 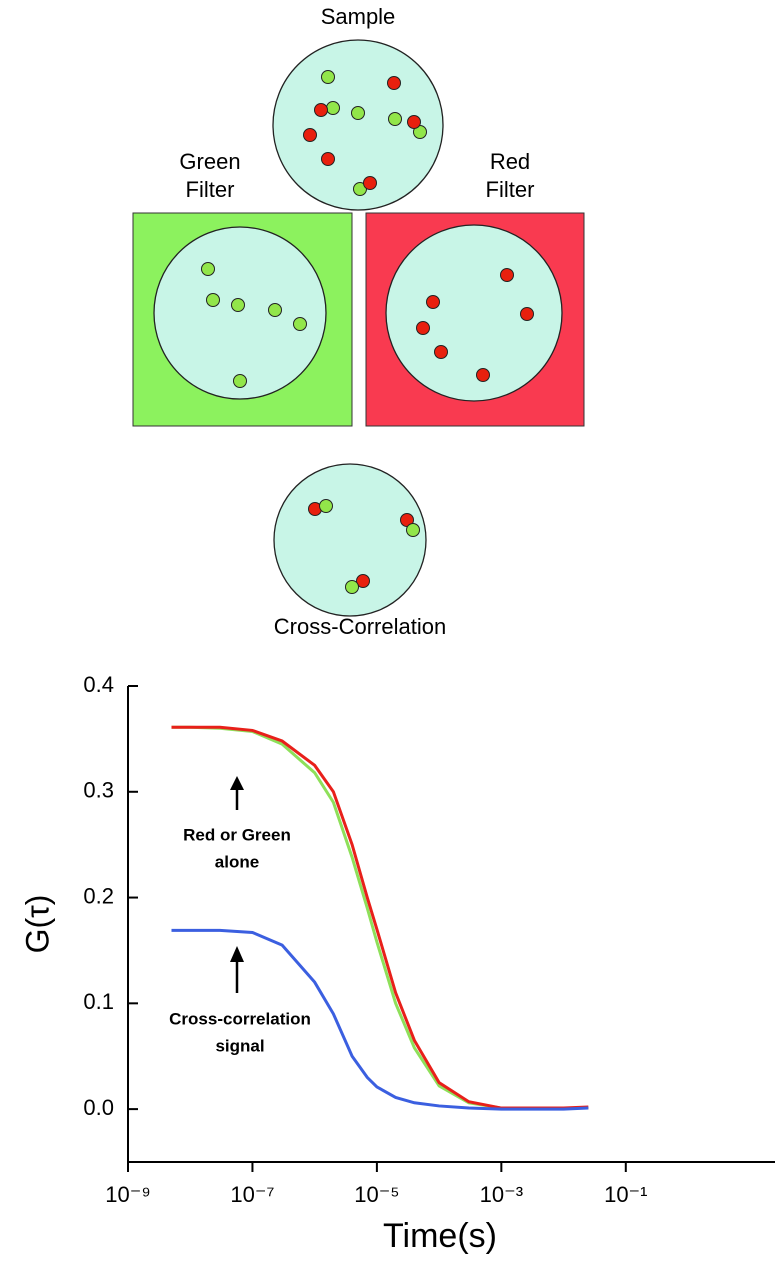 What do you see at coordinates (98, 895) in the screenshot?
I see `y-tick-label: 0.2` at bounding box center [98, 895].